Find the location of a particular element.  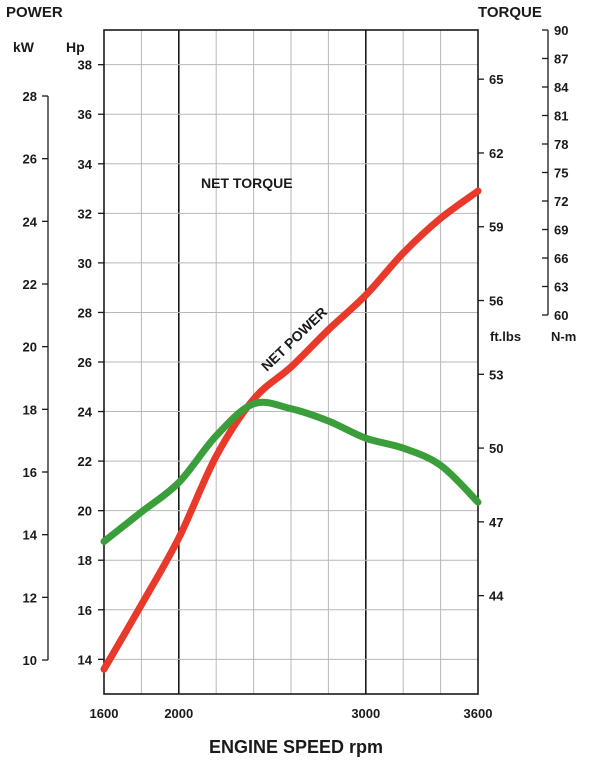

x-tick-label: 3600 is located at coordinates (478, 713).